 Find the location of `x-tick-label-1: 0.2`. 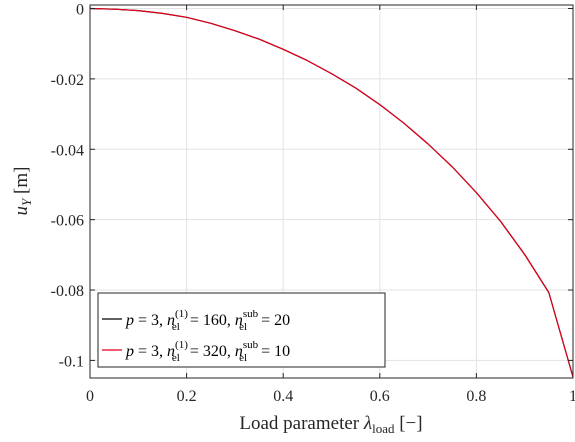

x-tick-label-1: 0.2 is located at coordinates (187, 396).